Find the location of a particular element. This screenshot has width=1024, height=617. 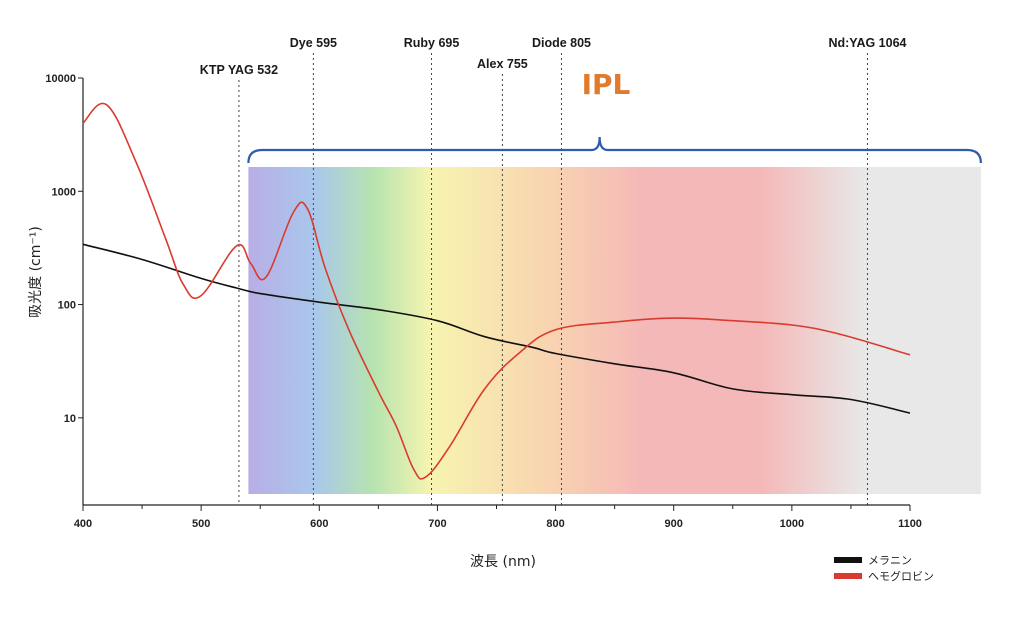

ipl-bracket is located at coordinates (614, 150).